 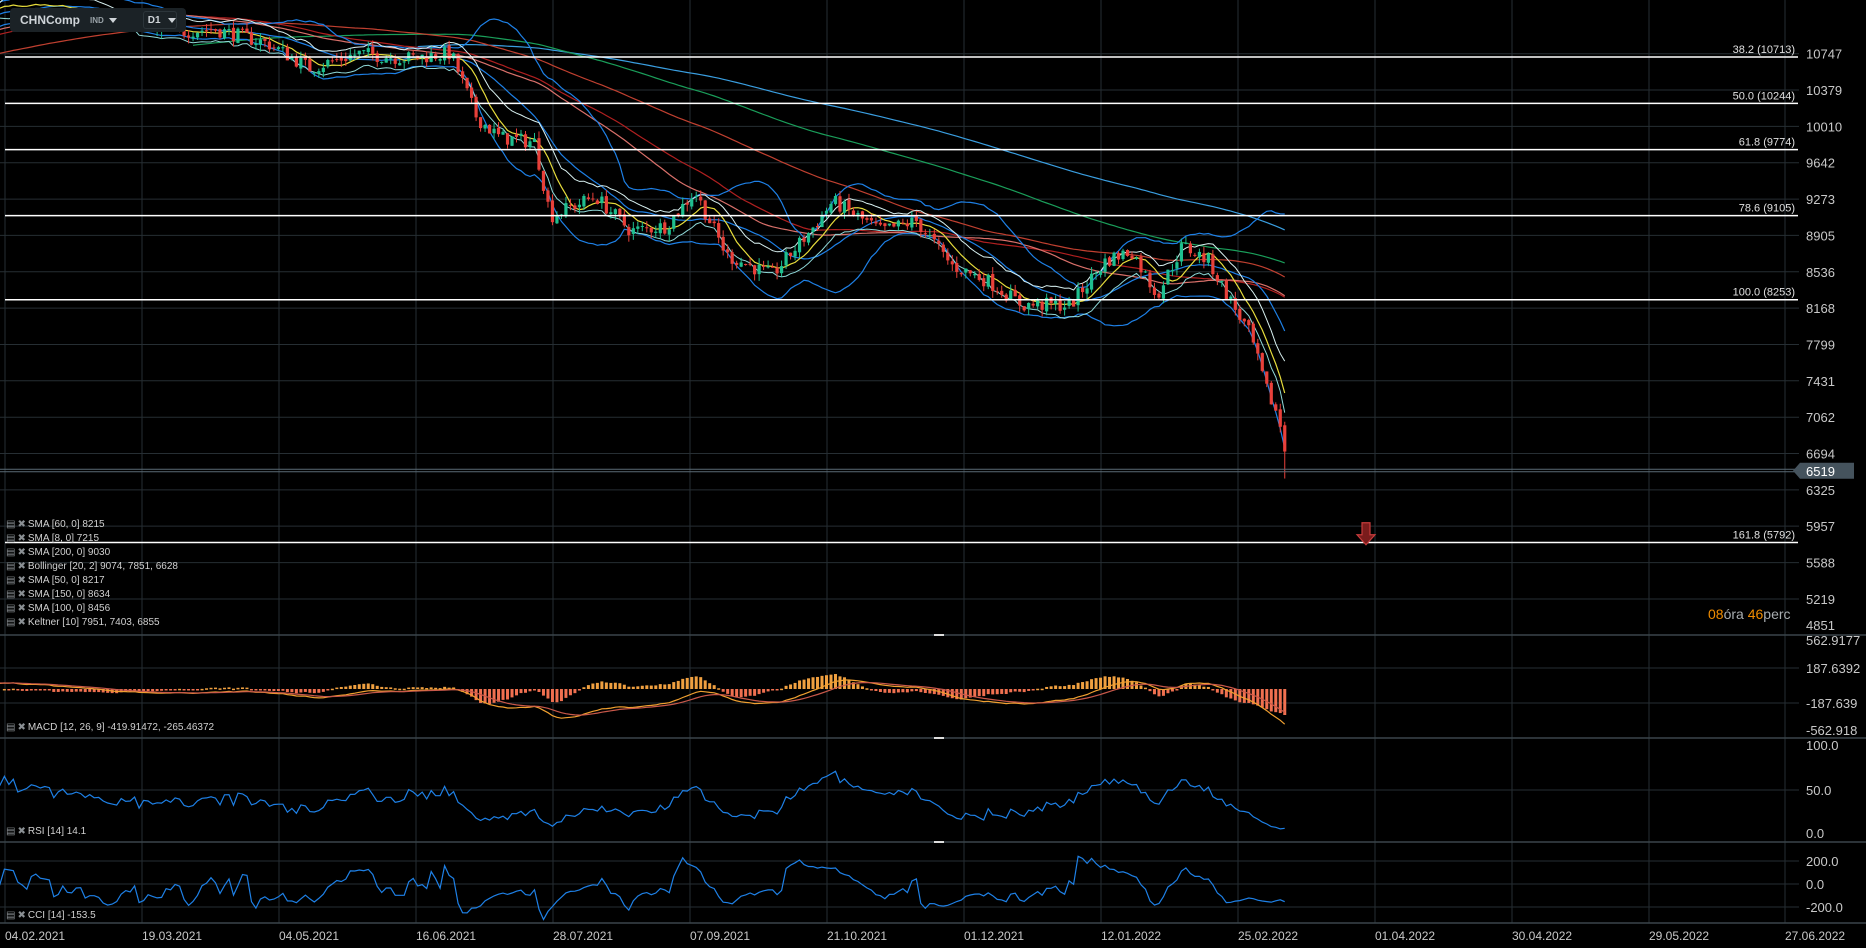 I want to click on date-tick-label: 29.05.2022, so click(x=1679, y=936).